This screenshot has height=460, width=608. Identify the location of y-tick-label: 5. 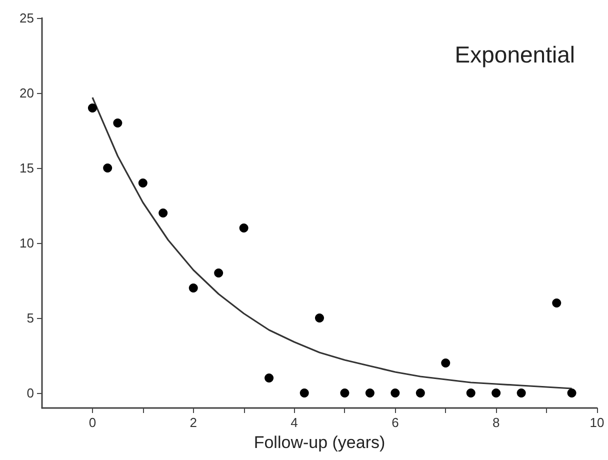
(30, 318).